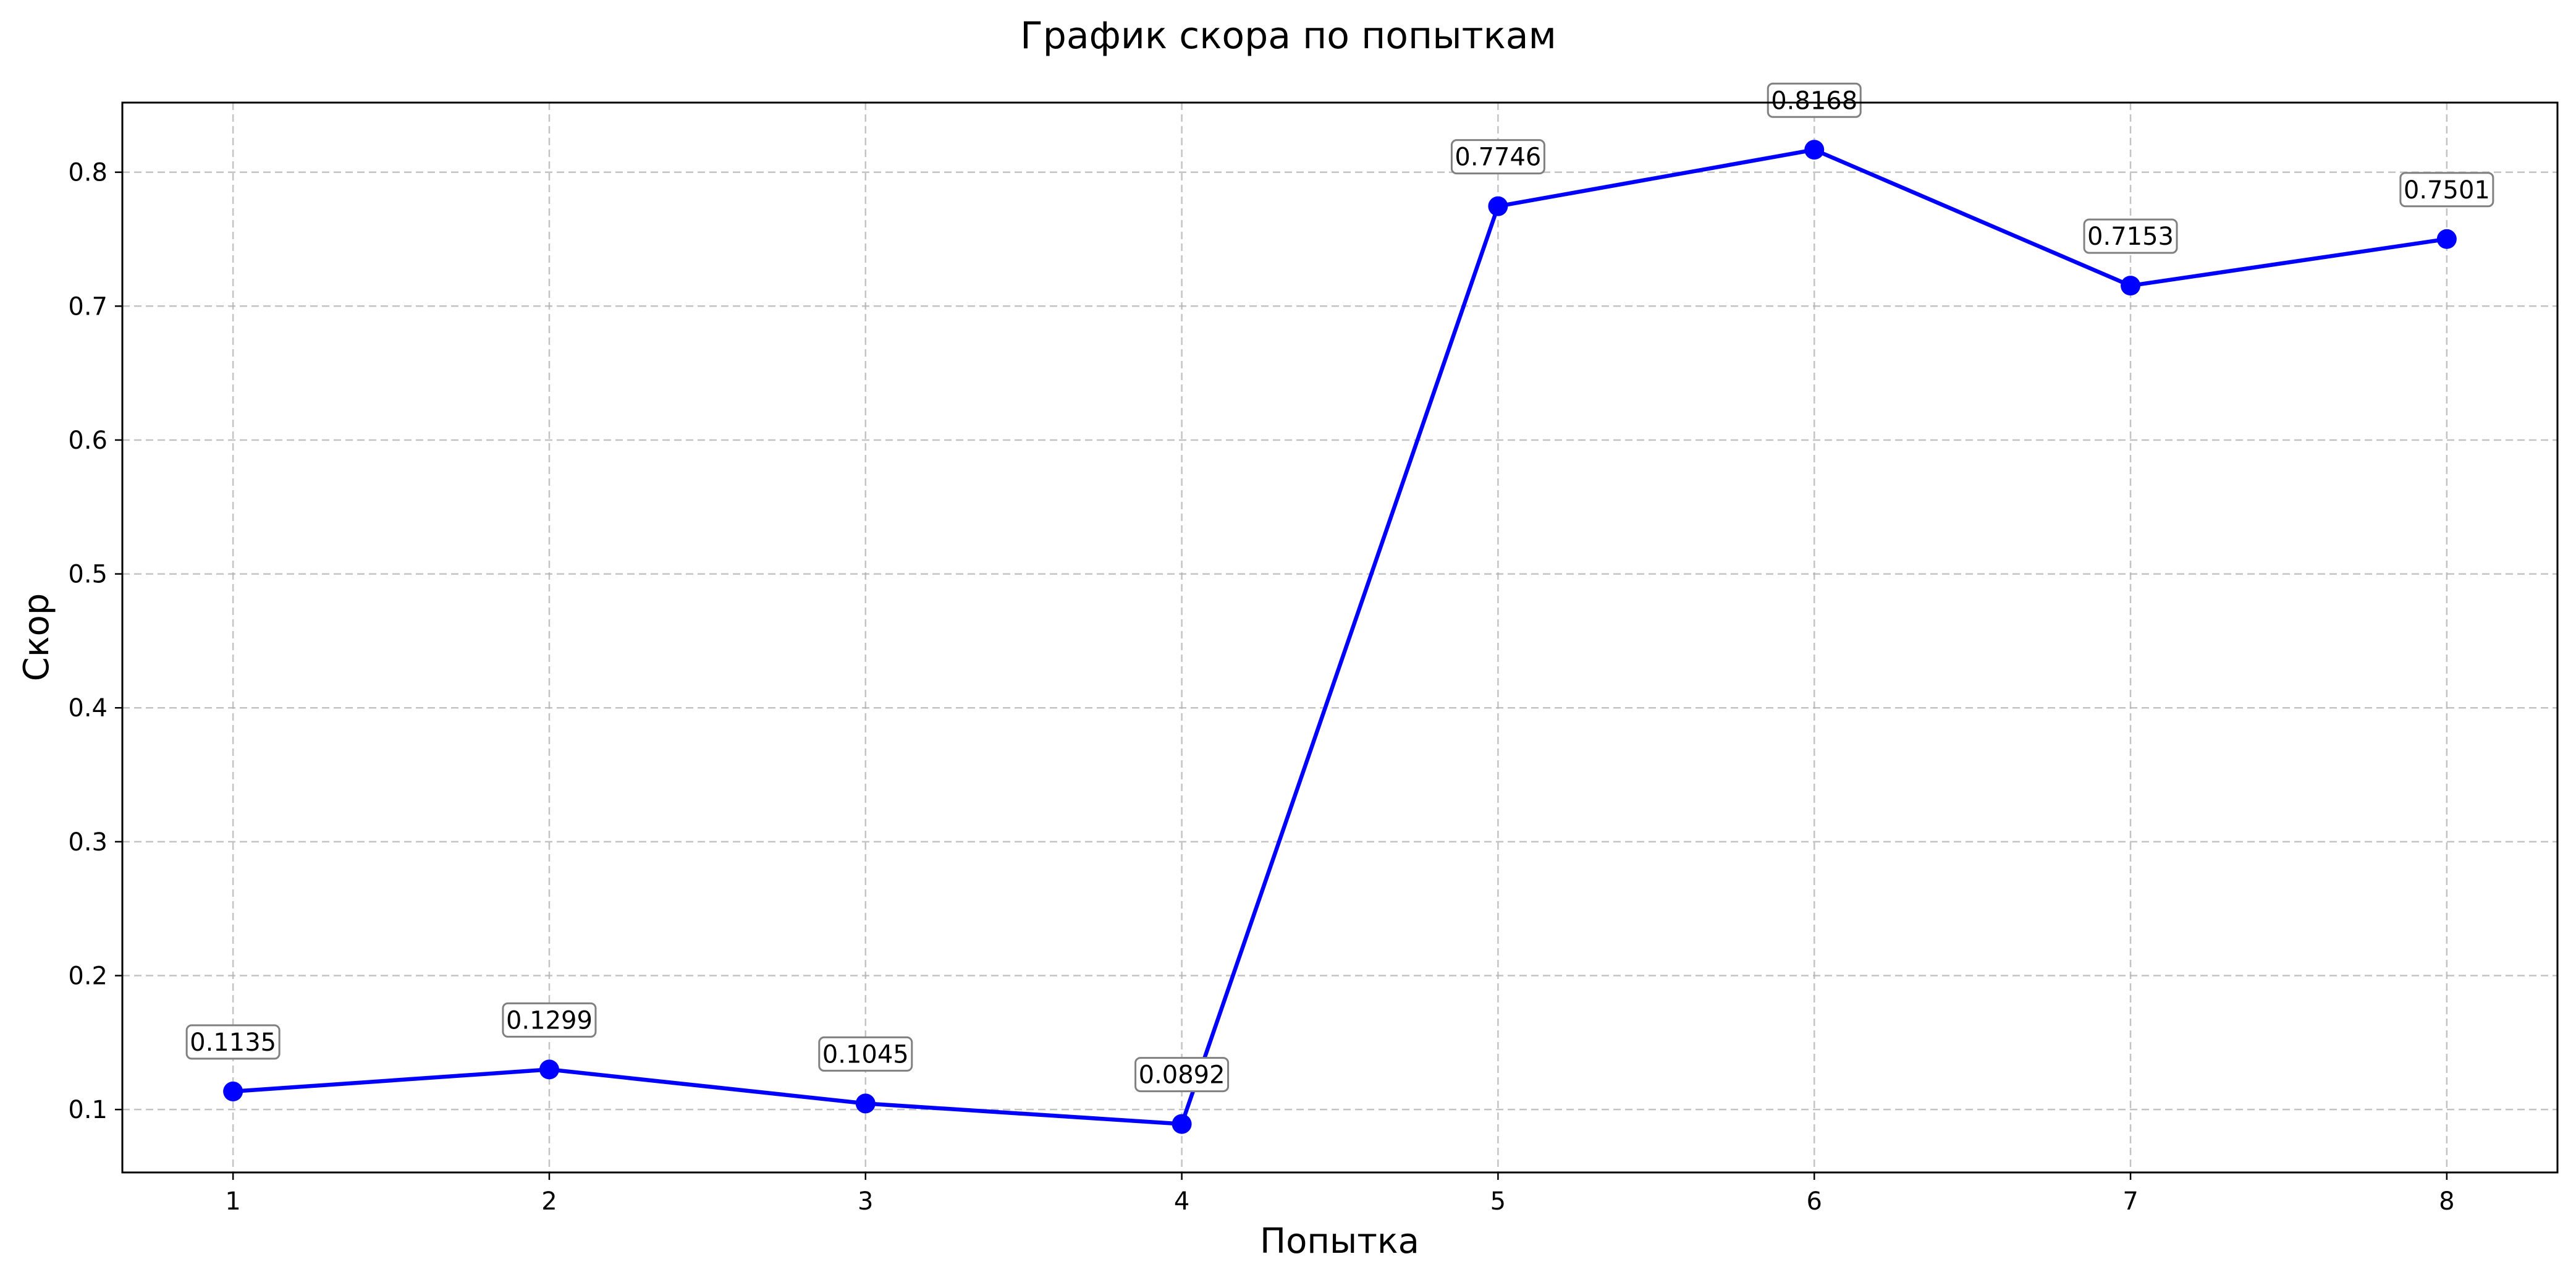  Describe the element at coordinates (88, 708) in the screenshot. I see `y-tick-label: 0.4` at that location.